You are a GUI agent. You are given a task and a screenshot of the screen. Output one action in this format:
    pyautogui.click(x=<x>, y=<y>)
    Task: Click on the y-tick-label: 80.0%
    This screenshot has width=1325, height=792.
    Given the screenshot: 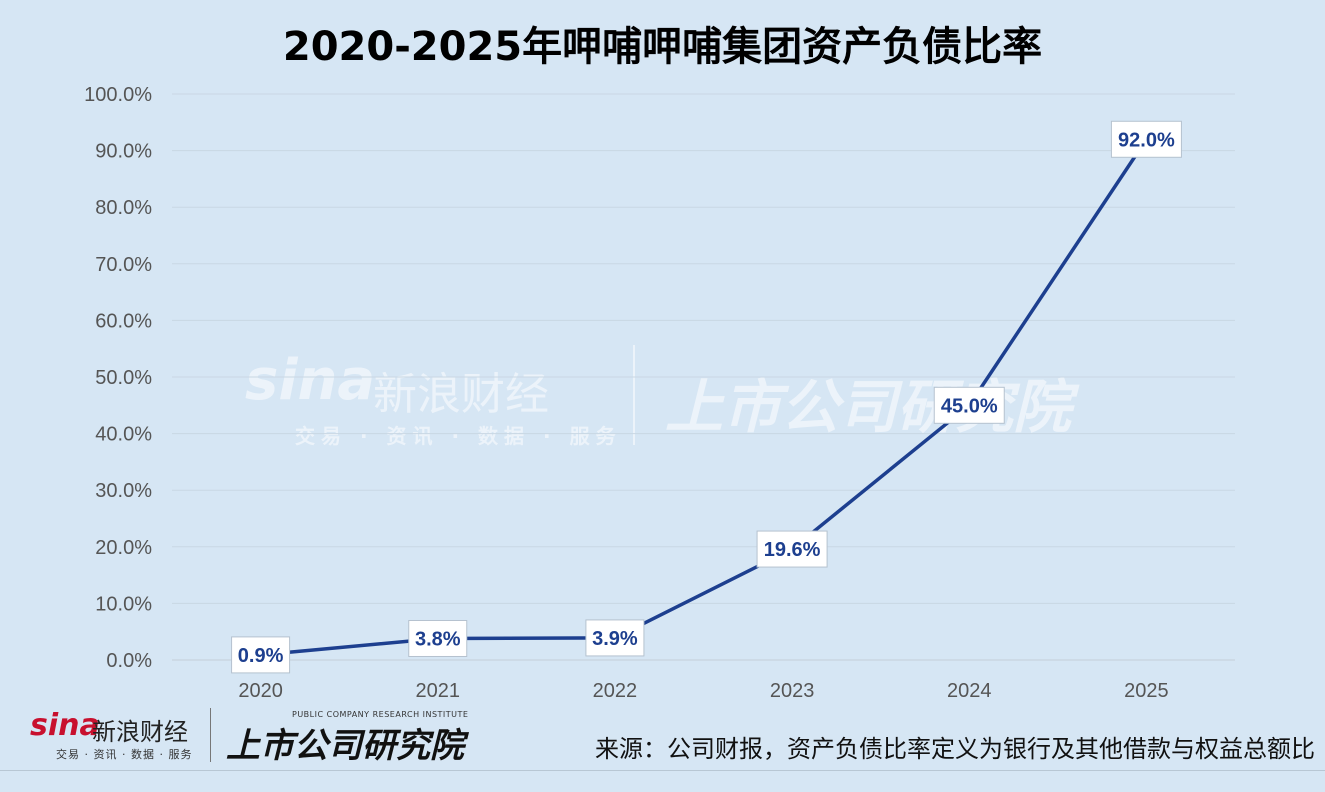 What is the action you would take?
    pyautogui.click(x=123, y=208)
    